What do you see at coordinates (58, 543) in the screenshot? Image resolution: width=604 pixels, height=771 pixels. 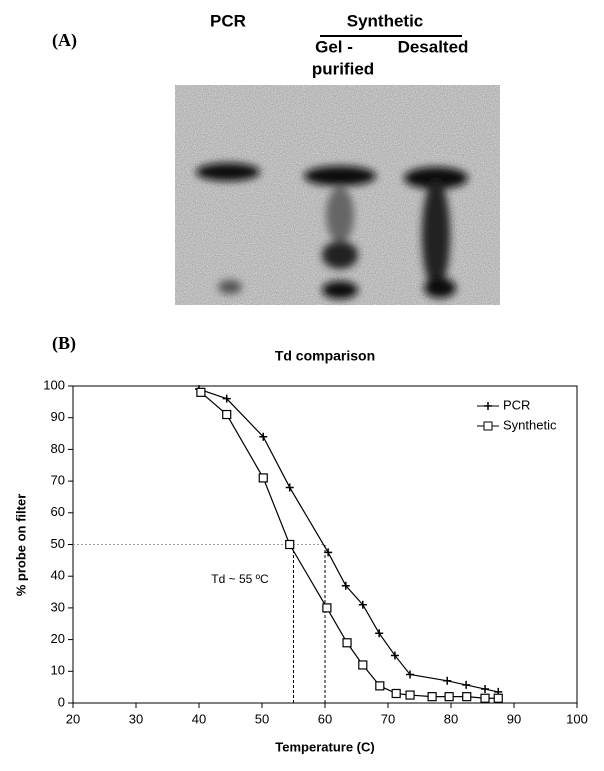 I see `y-tick-label: 50` at bounding box center [58, 543].